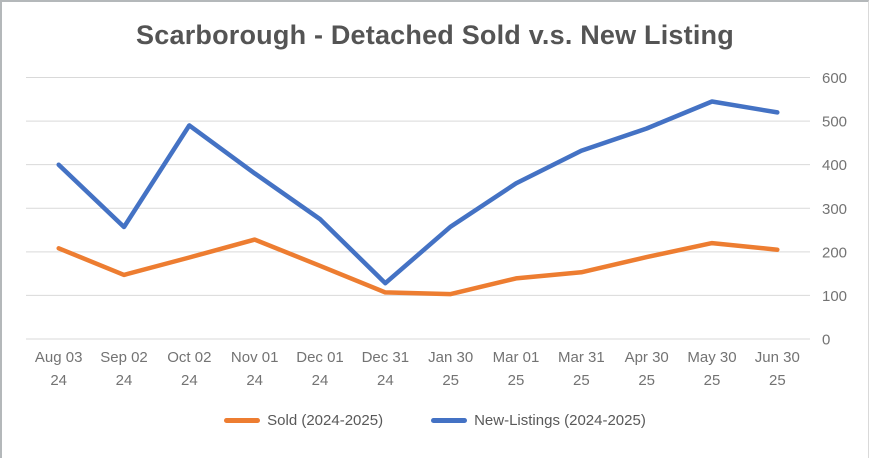 The image size is (869, 458). I want to click on x-axis-label: Jan 30 25, so click(450, 369).